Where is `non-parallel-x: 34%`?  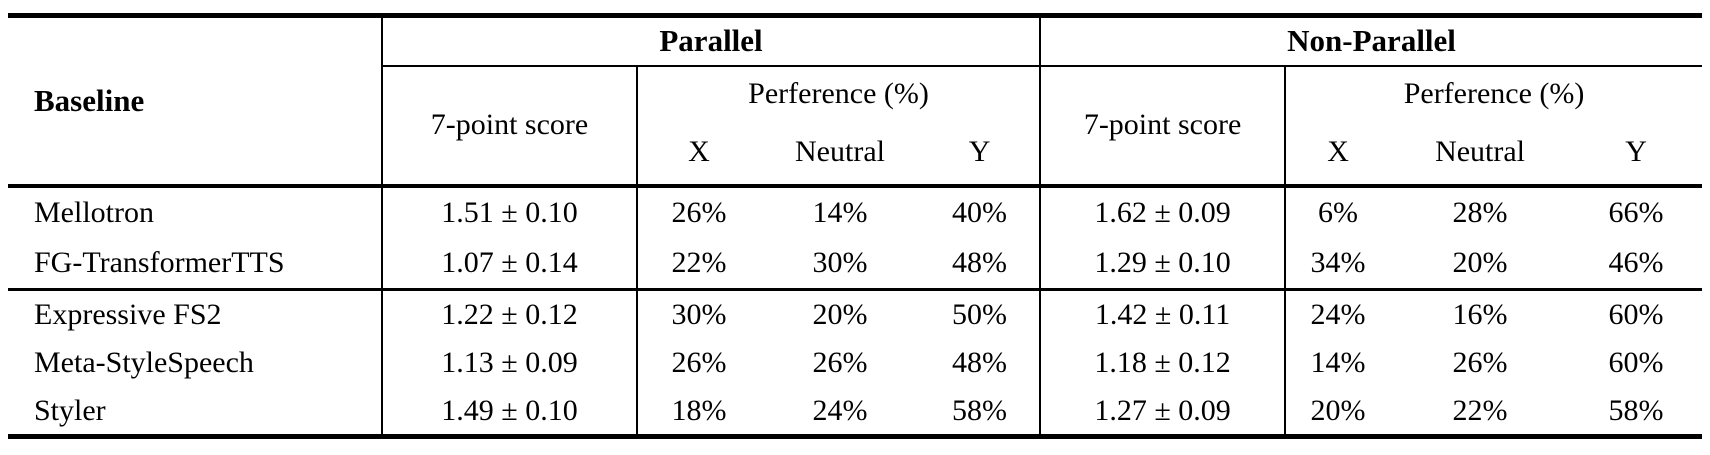 non-parallel-x: 34% is located at coordinates (1337, 264).